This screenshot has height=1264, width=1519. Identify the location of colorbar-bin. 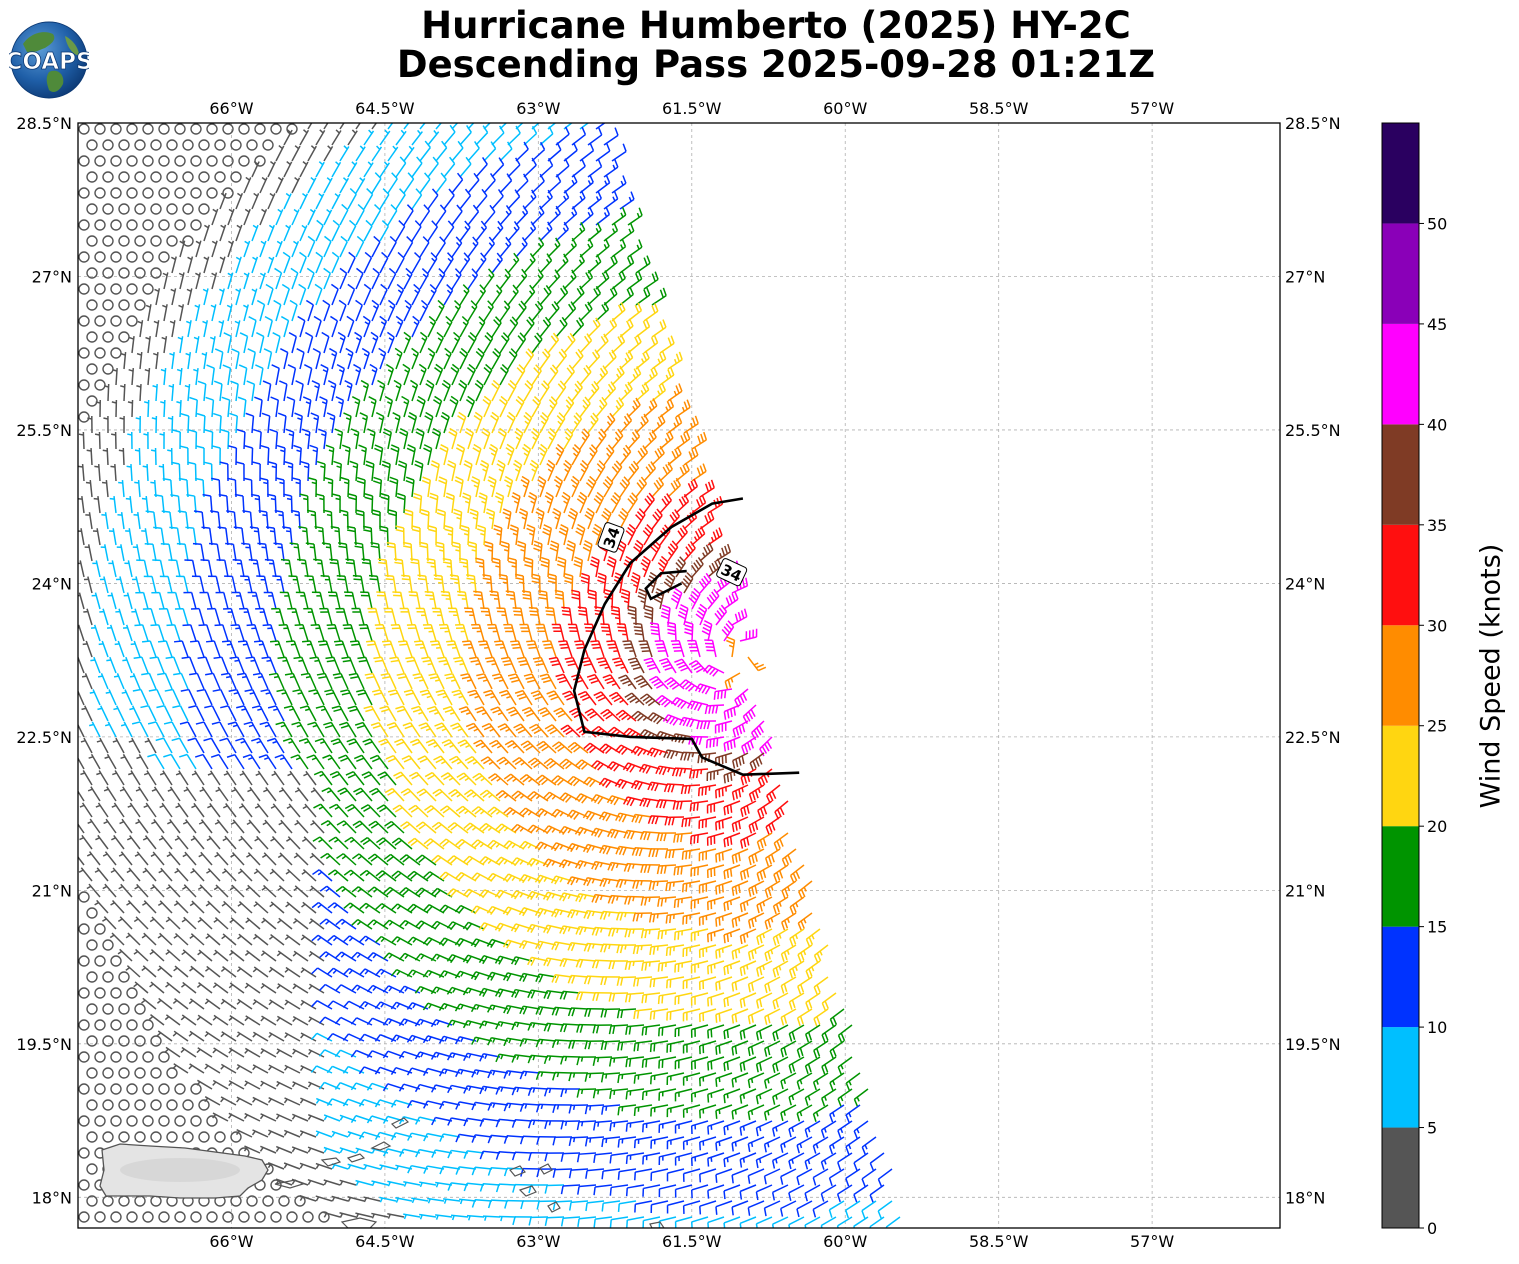
(1400, 575).